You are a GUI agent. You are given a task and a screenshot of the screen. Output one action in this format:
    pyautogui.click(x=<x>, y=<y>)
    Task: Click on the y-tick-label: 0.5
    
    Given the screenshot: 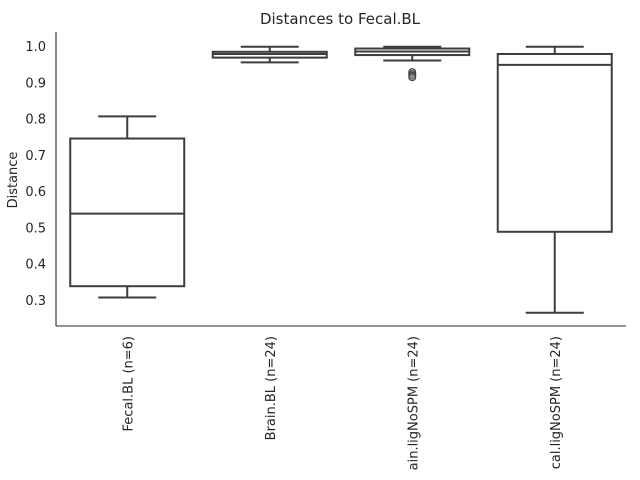 What is the action you would take?
    pyautogui.click(x=35, y=228)
    